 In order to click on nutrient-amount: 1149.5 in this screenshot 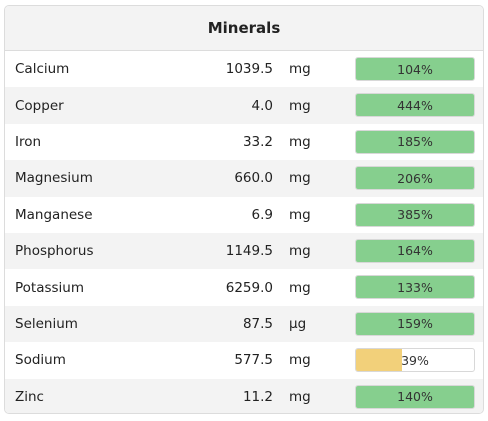, I will do `click(249, 251)`.